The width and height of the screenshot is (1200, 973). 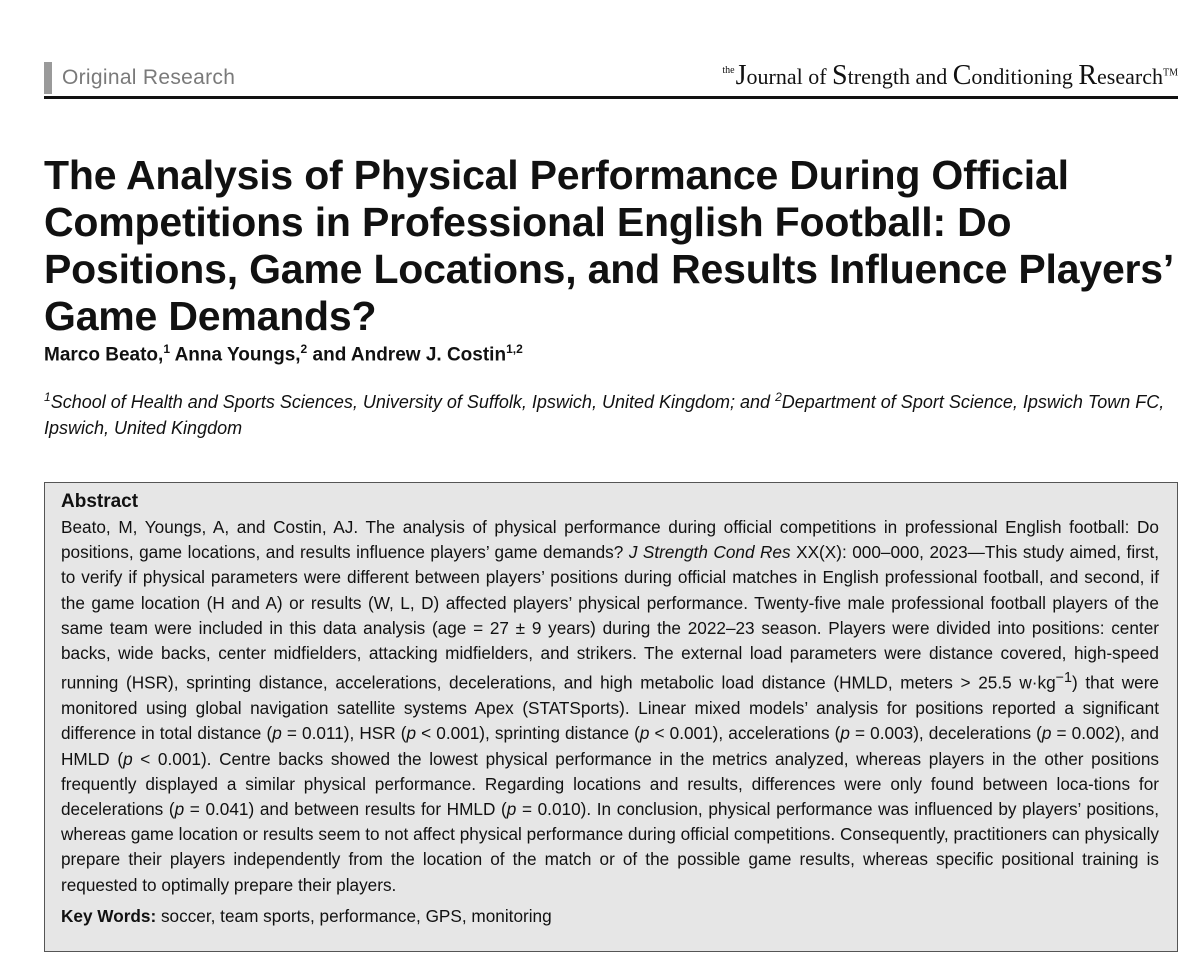 I want to click on abstract-journal-ref: J Strength Cond Res, so click(x=709, y=552).